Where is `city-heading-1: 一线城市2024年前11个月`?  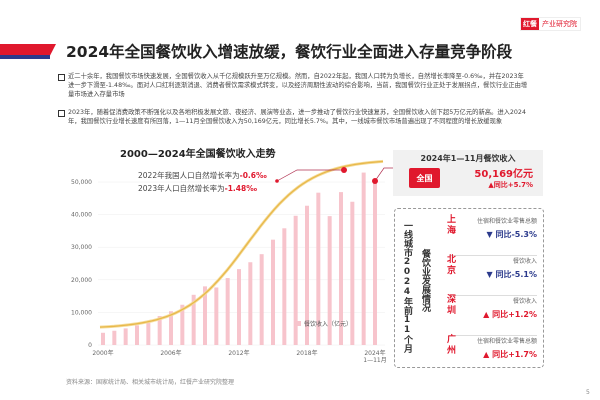
city-heading-1: 一线城市2024年前11个月 is located at coordinates (407, 287).